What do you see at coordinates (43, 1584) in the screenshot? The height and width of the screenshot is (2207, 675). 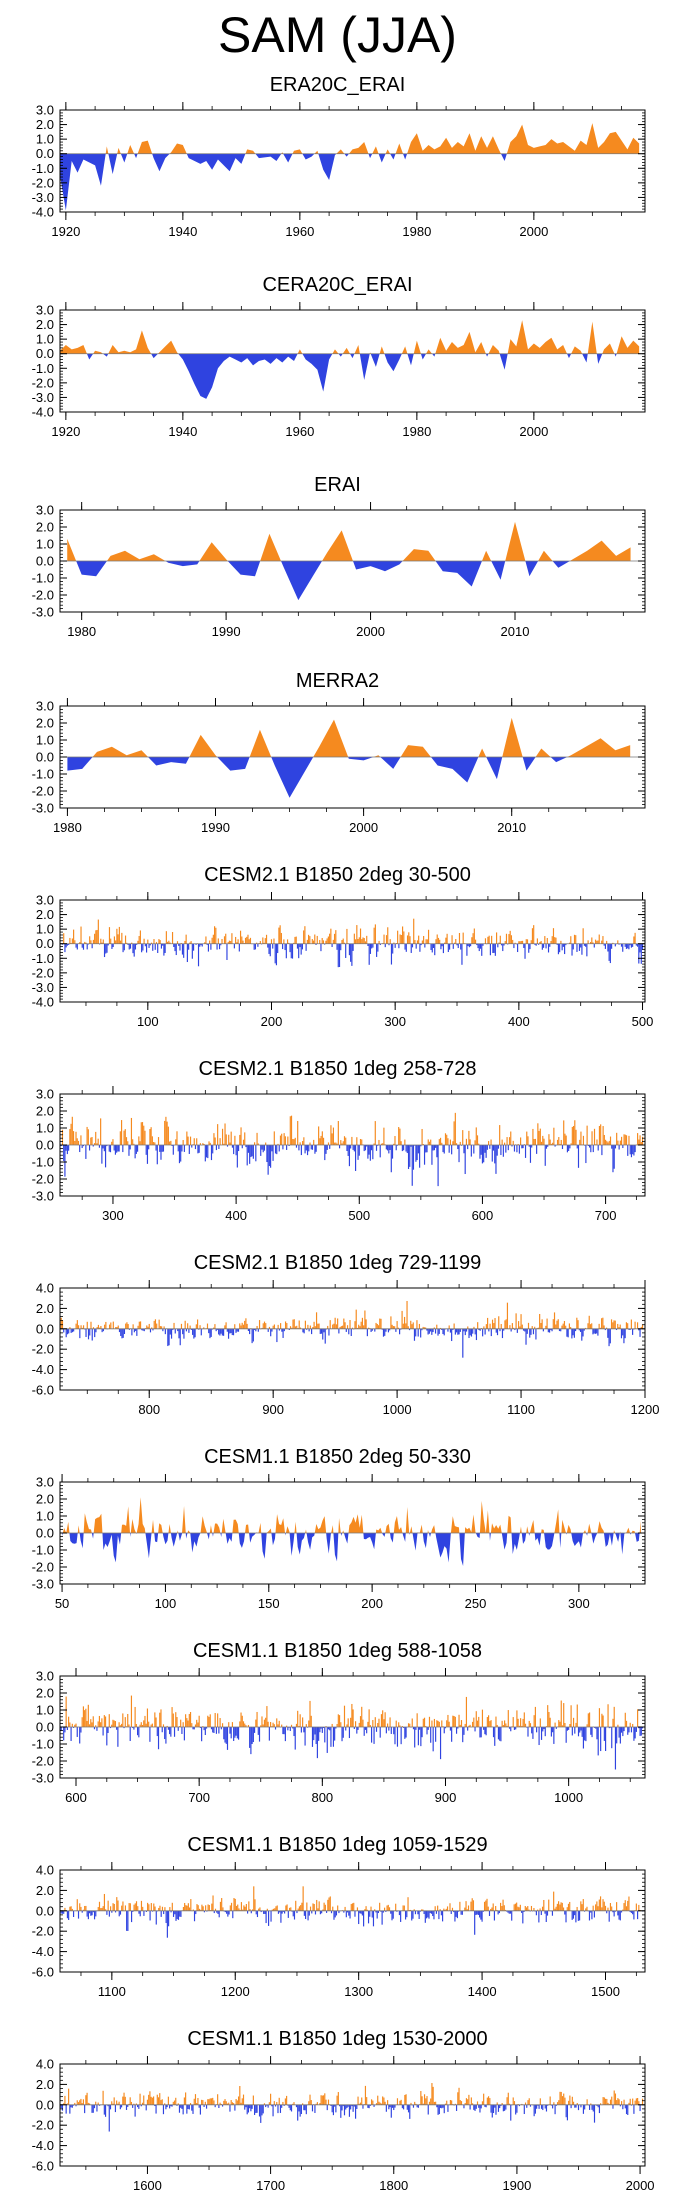 I see `y-tick-label: -3.0` at bounding box center [43, 1584].